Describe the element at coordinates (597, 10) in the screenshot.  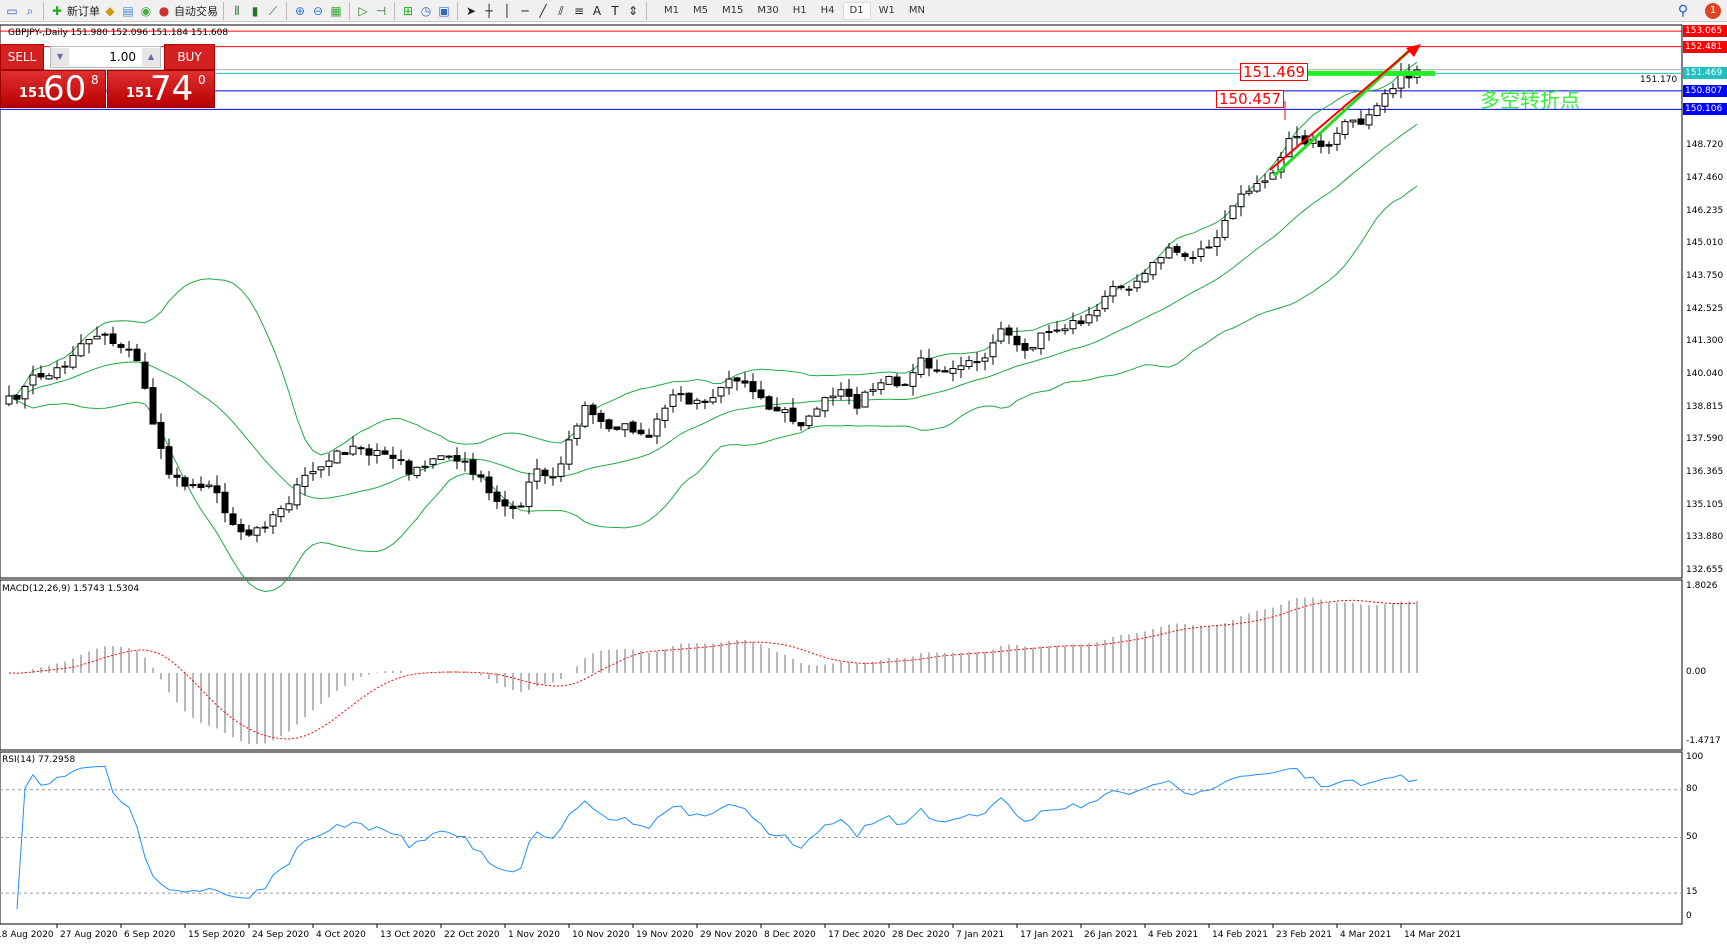
I see `text-icon: A` at that location.